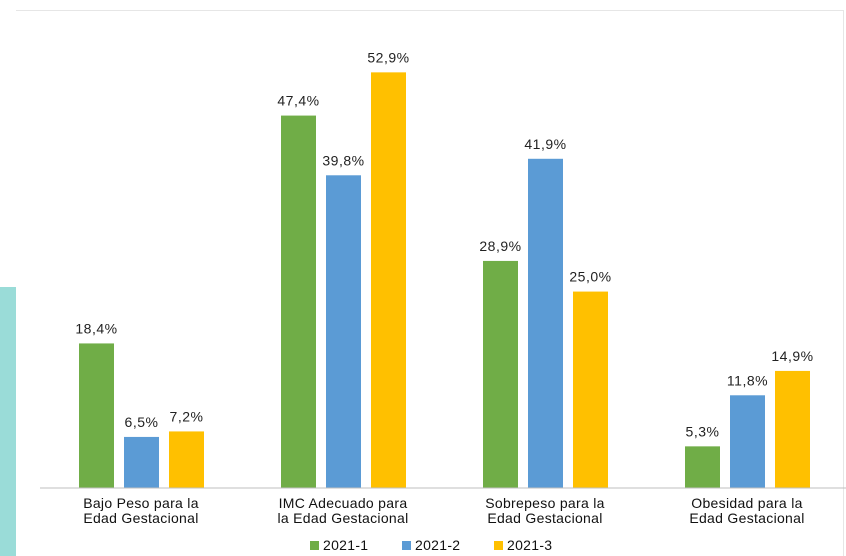 The height and width of the screenshot is (556, 846). I want to click on legend-label-2021-1: 2021-1, so click(345, 545).